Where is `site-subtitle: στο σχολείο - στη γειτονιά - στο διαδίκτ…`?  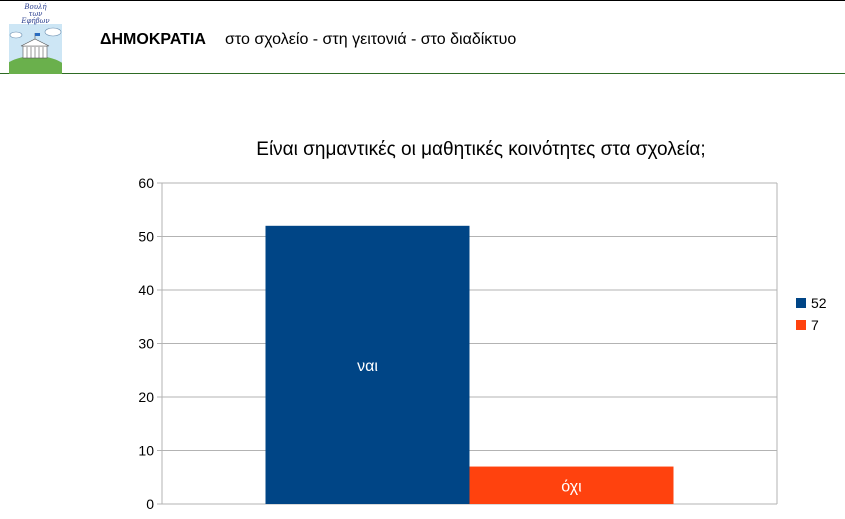 site-subtitle: στο σχολείο - στη γειτονιά - στο διαδίκτ… is located at coordinates (371, 39).